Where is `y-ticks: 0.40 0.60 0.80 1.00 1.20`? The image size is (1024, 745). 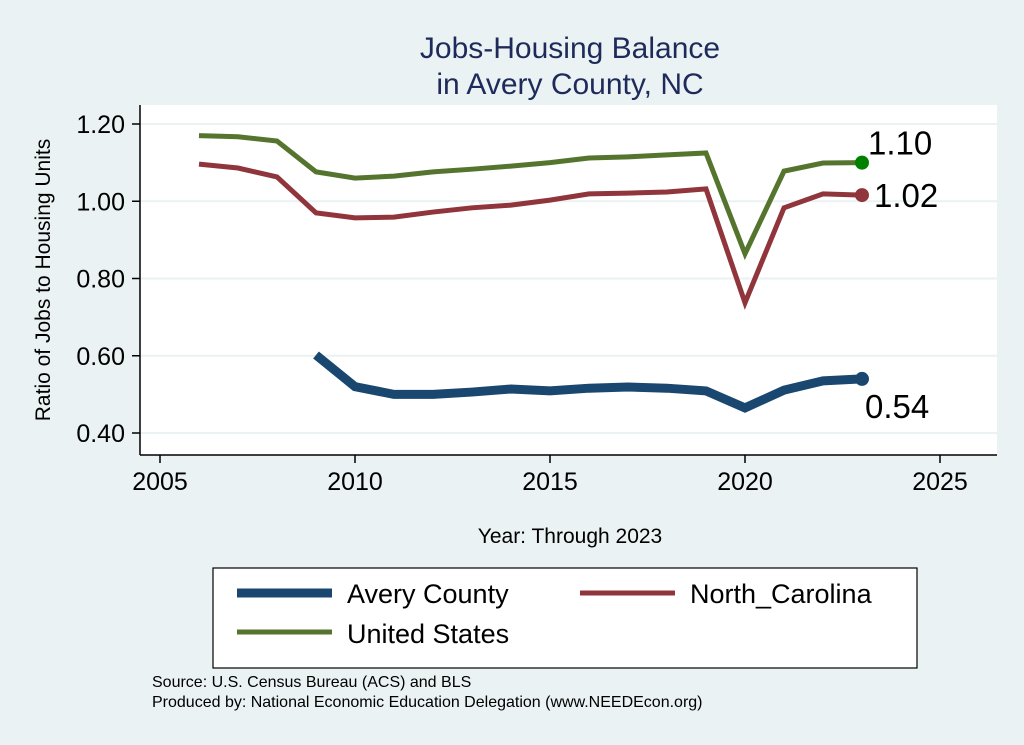
y-ticks: 0.40 0.60 0.80 1.00 1.20 is located at coordinates (108, 279).